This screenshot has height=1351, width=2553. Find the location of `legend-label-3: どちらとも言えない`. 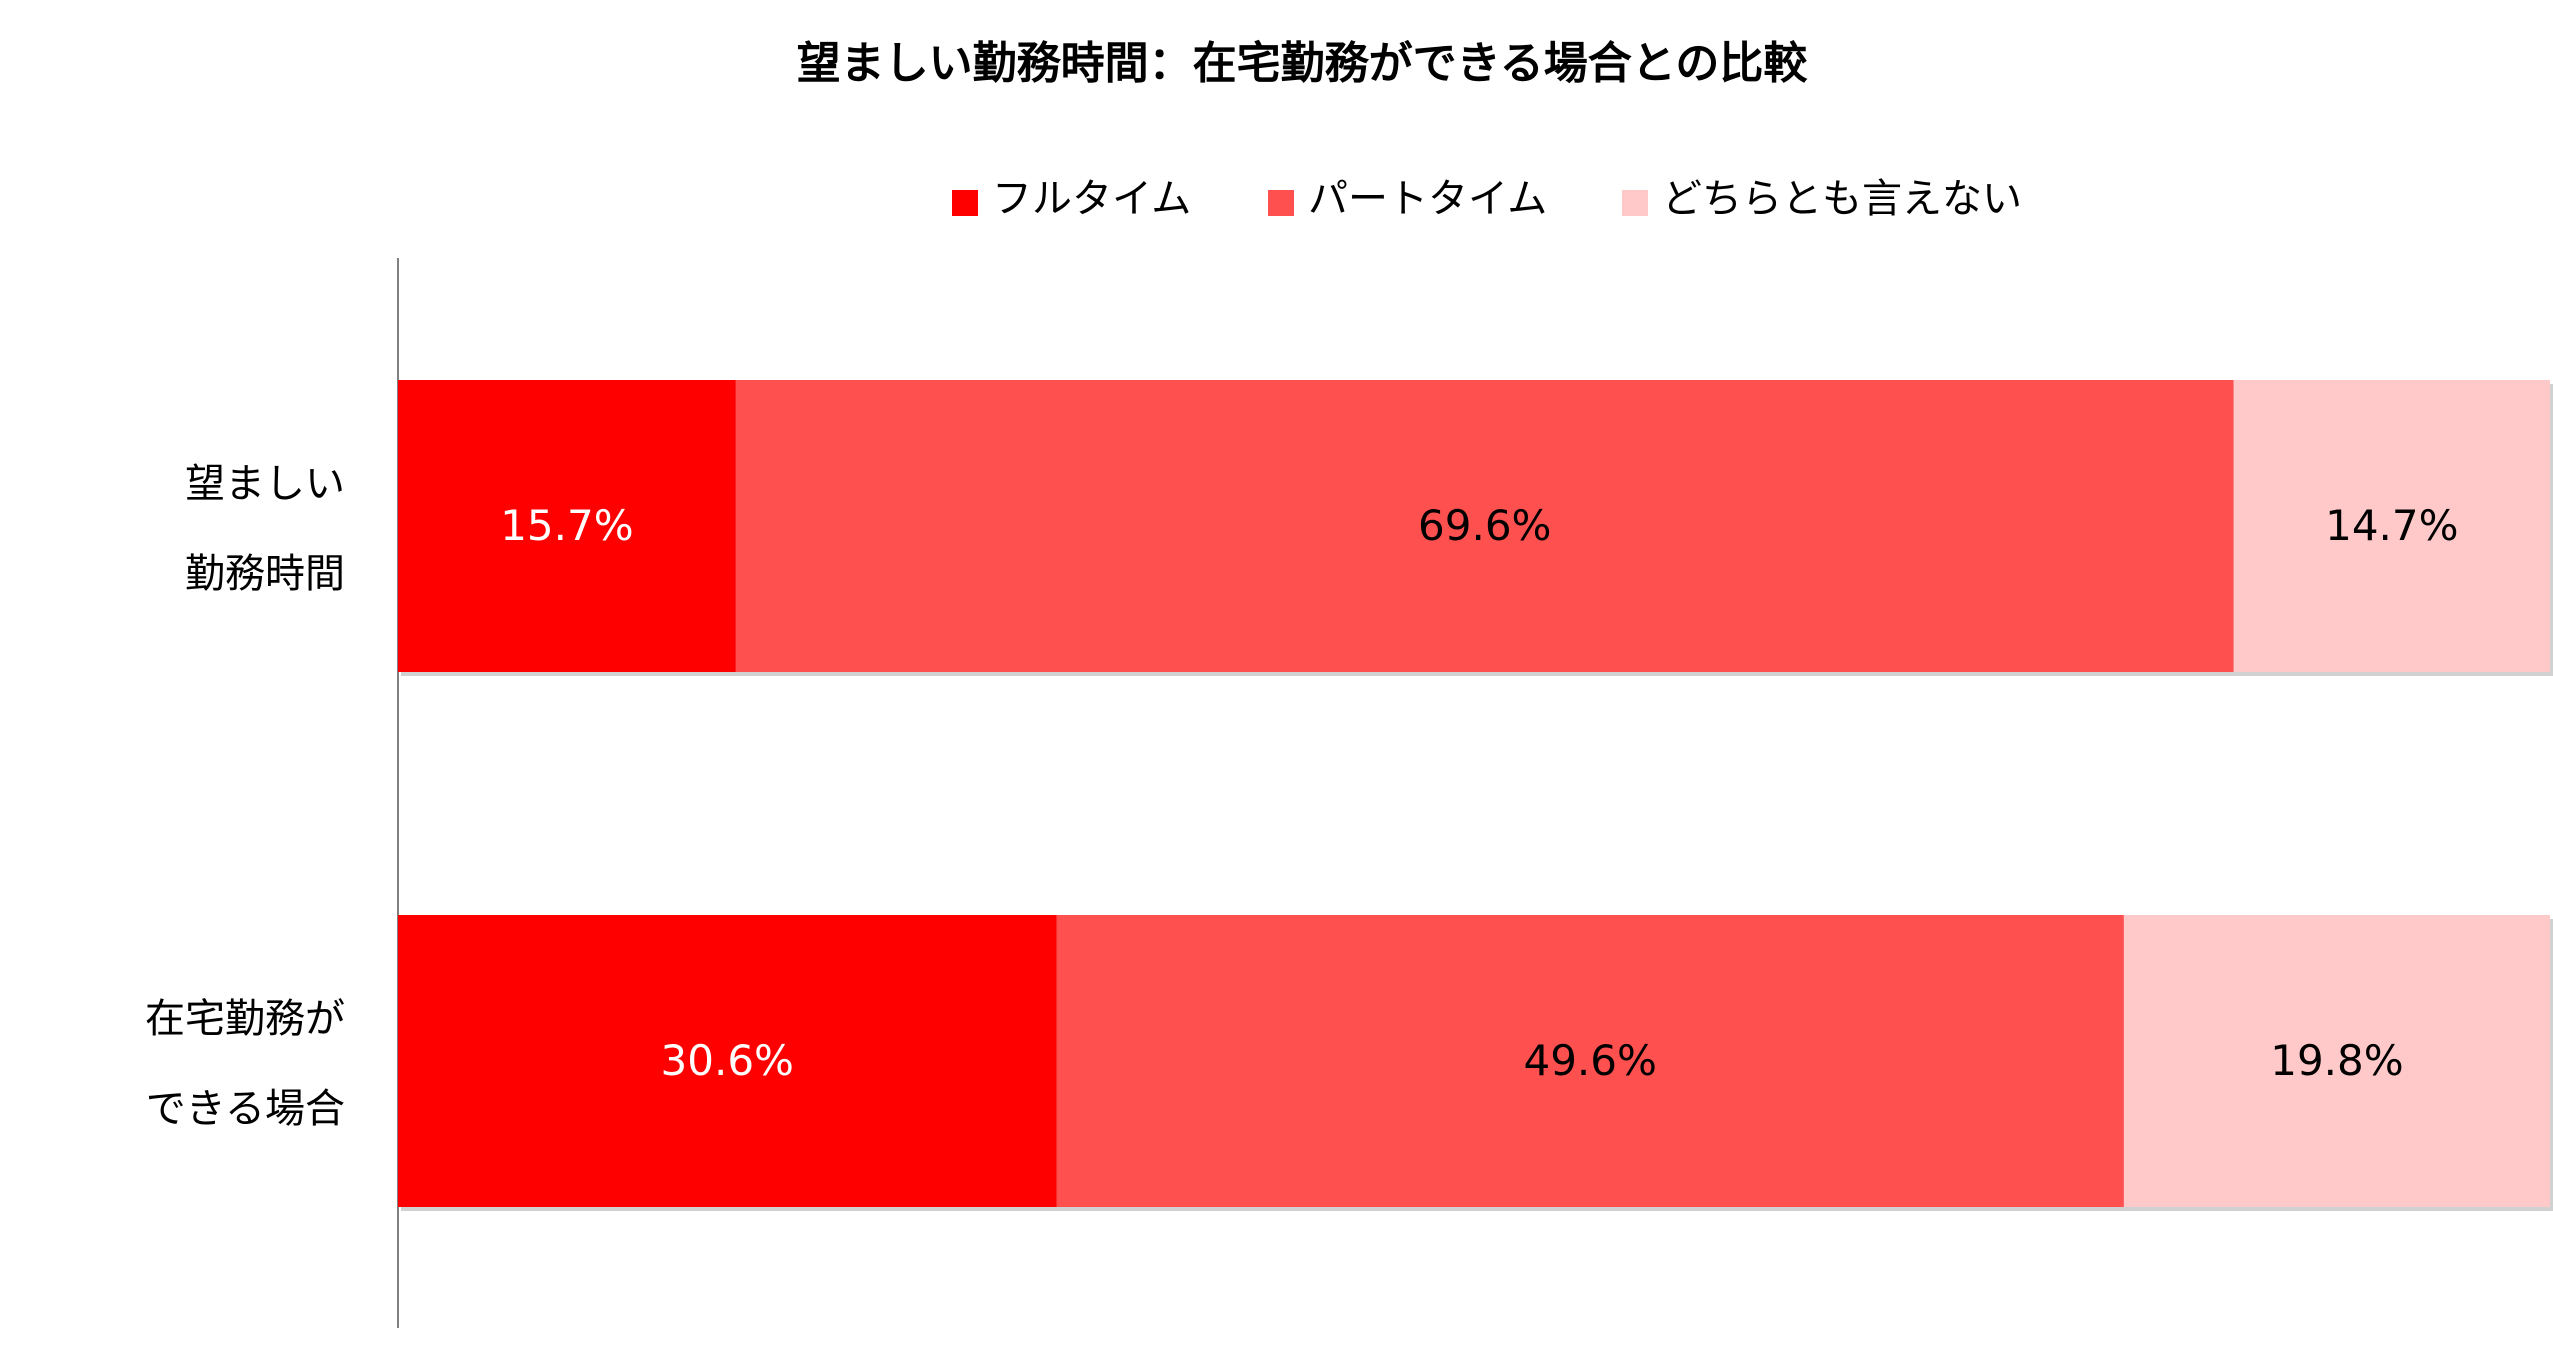

legend-label-3: どちらとも言えない is located at coordinates (1842, 199).